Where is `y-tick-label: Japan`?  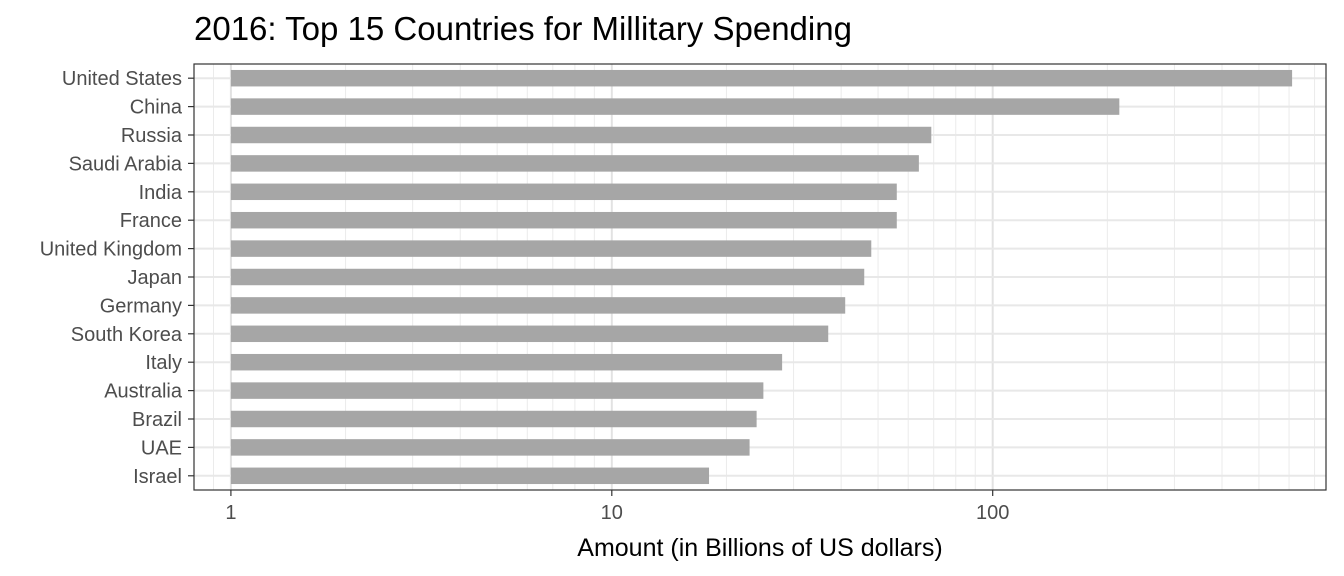 y-tick-label: Japan is located at coordinates (155, 278).